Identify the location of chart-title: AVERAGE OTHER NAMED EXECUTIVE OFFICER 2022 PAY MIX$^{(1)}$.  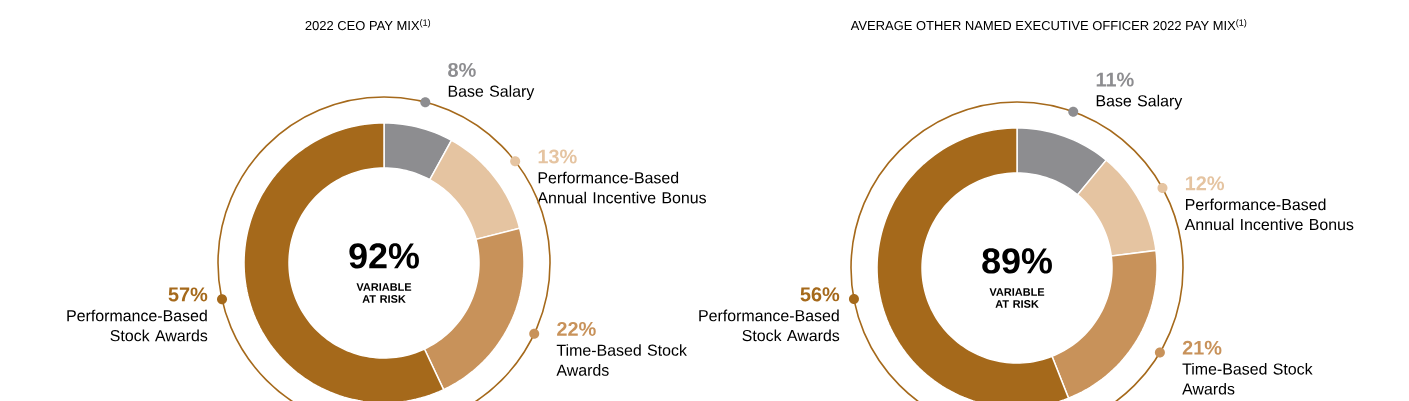
(1048, 25).